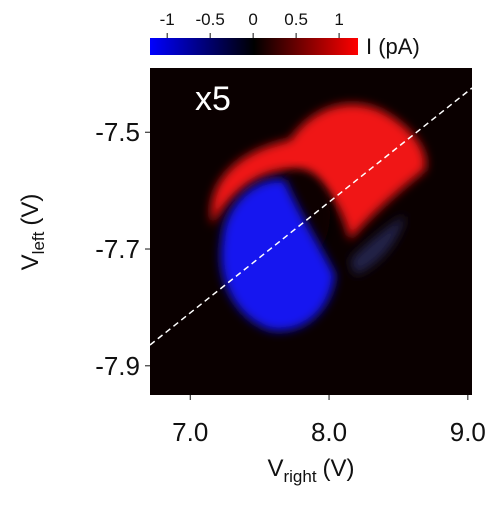 The image size is (487, 506). Describe the element at coordinates (299, 476) in the screenshot. I see `x-label-subscript: right` at that location.